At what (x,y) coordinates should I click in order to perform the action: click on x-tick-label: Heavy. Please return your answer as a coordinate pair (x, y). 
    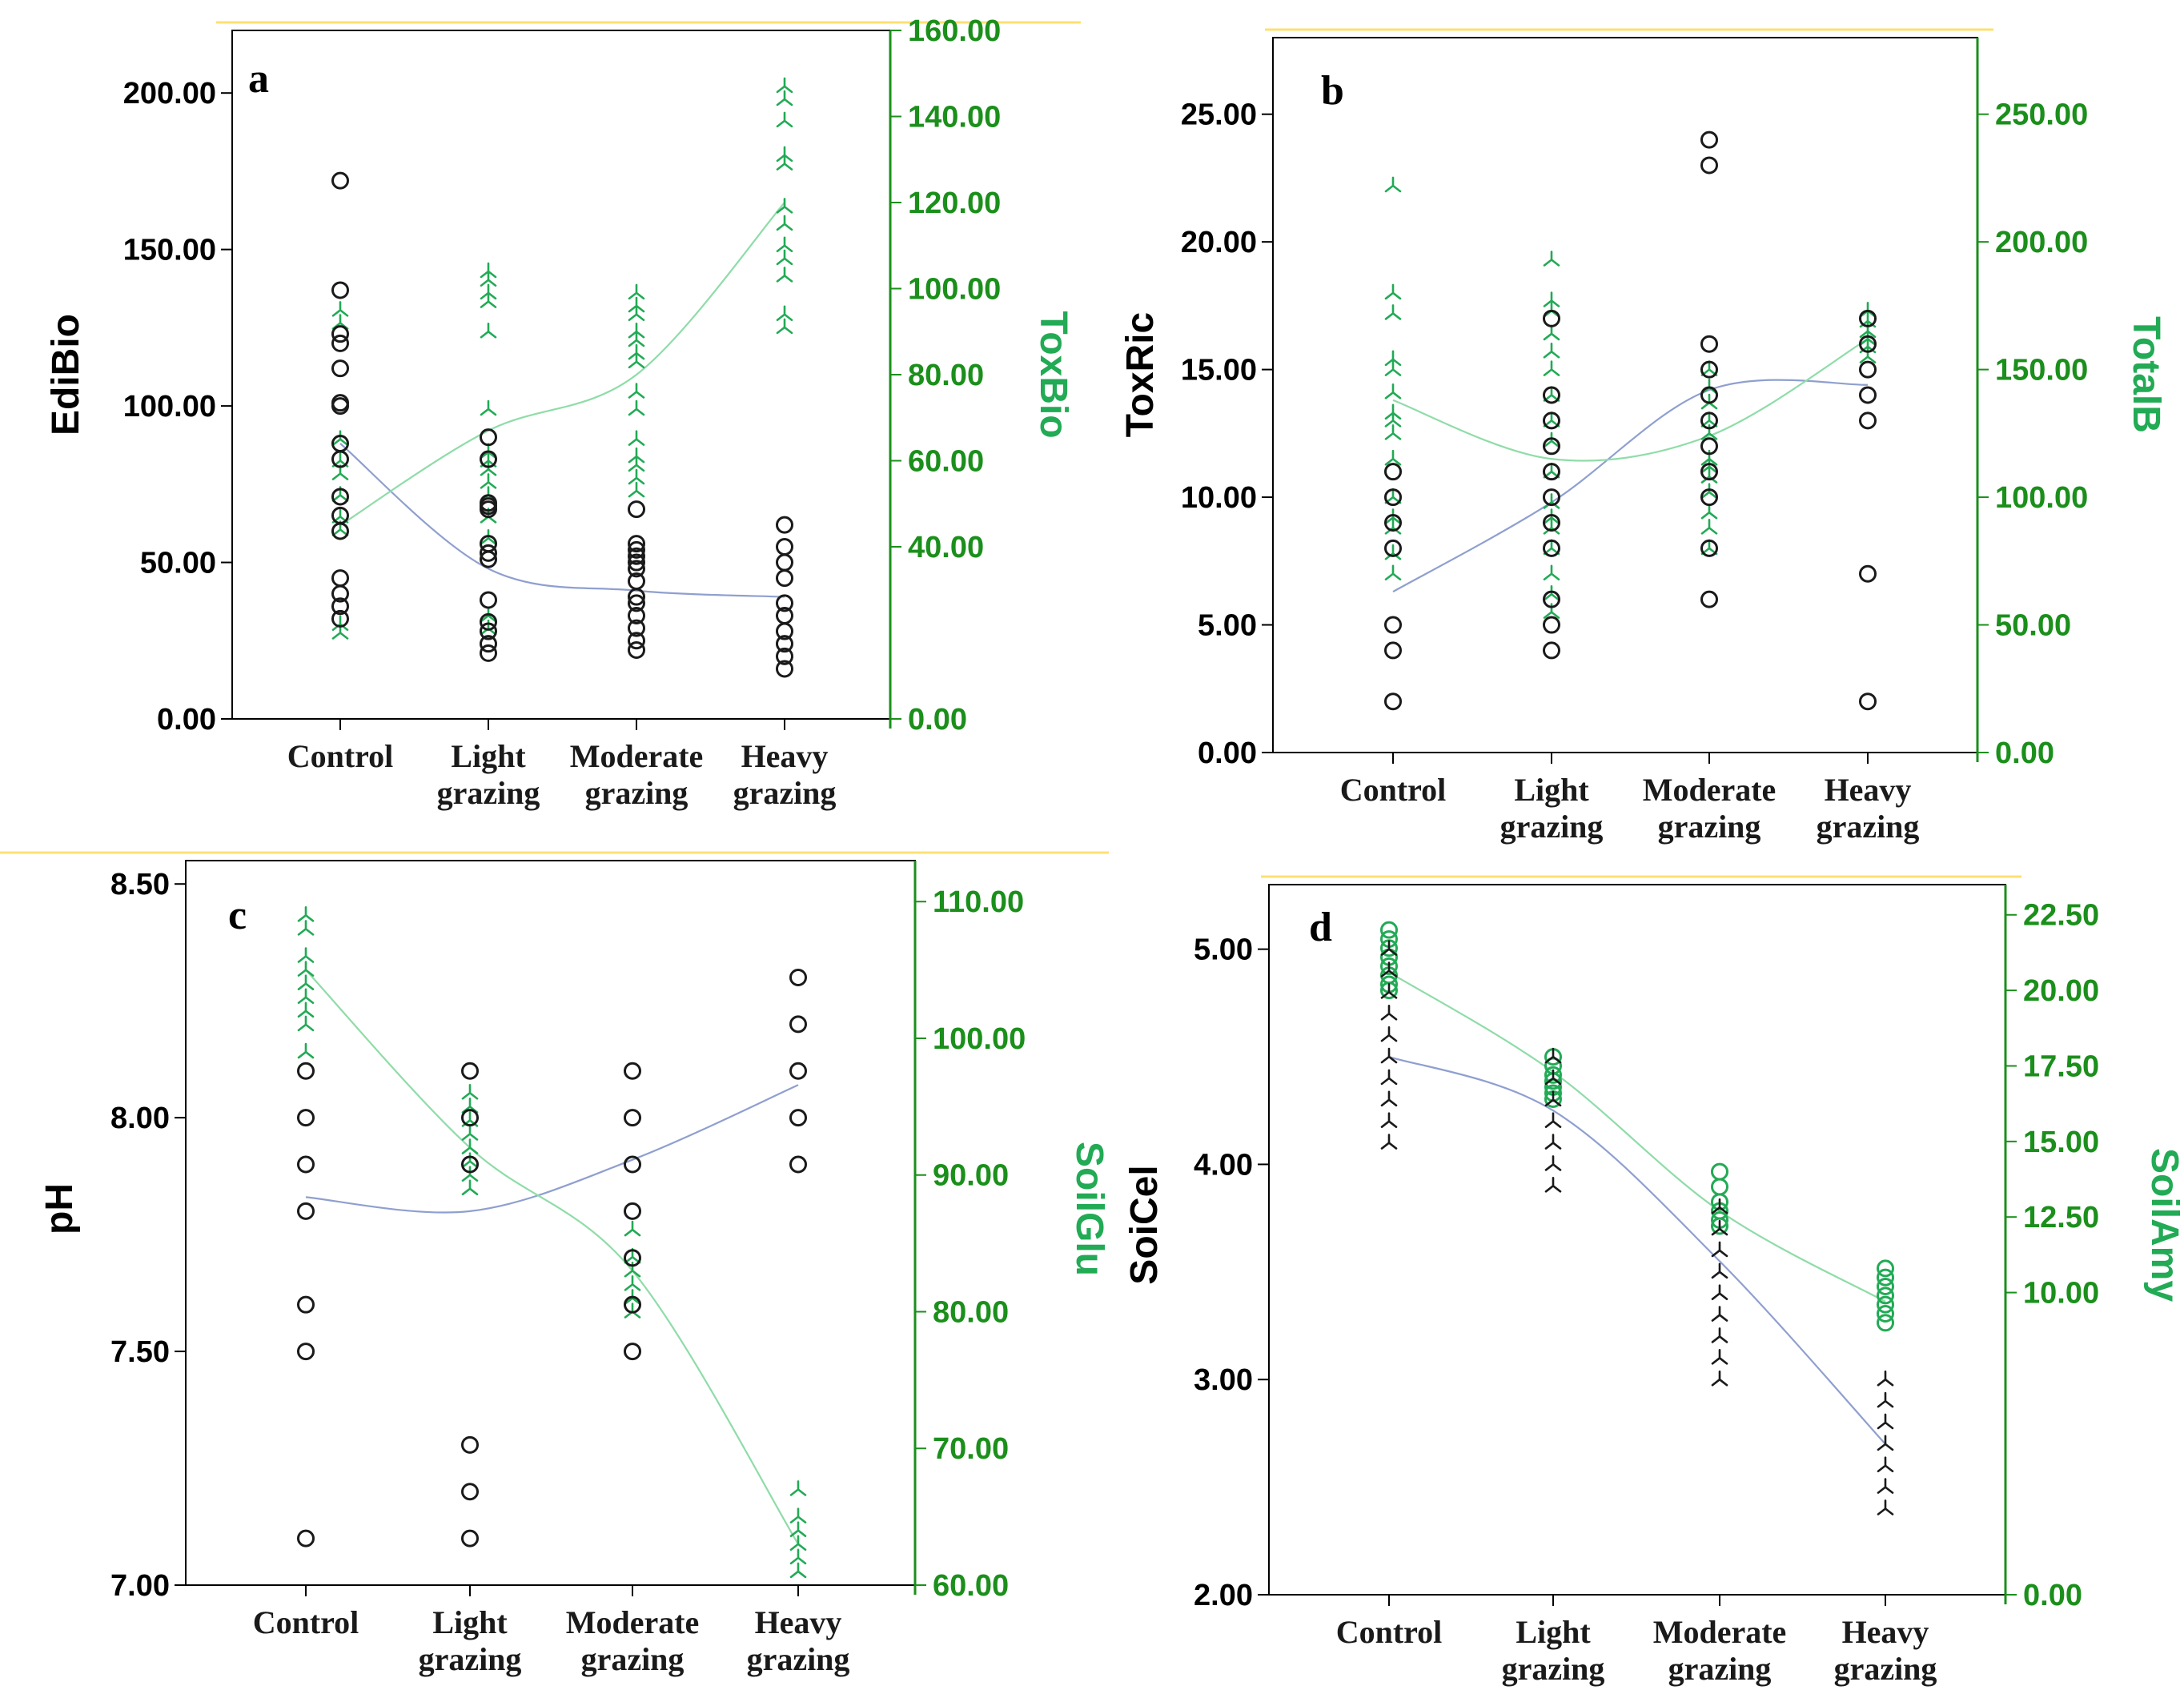
    Looking at the image, I should click on (798, 1622).